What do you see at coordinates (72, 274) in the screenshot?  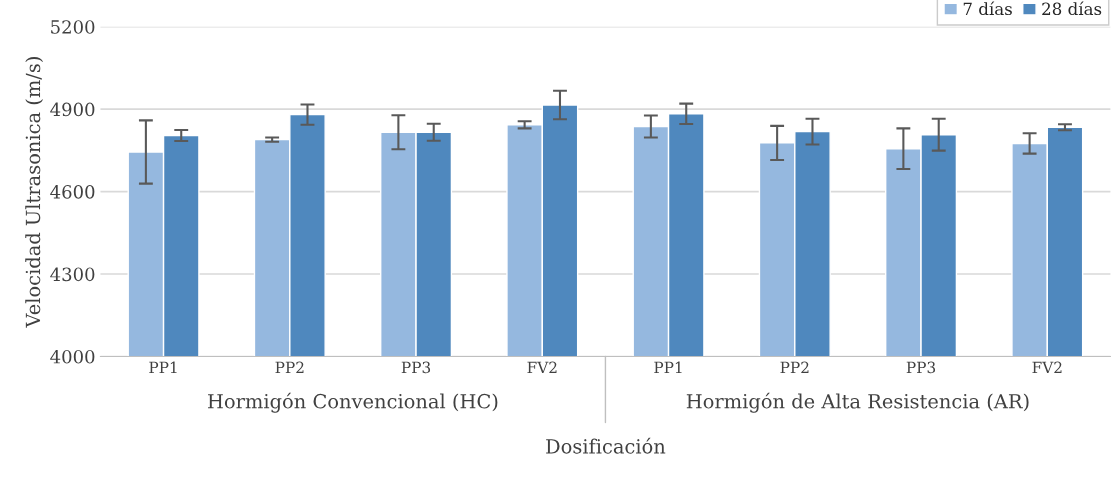 I see `y-tick-label: 4300` at bounding box center [72, 274].